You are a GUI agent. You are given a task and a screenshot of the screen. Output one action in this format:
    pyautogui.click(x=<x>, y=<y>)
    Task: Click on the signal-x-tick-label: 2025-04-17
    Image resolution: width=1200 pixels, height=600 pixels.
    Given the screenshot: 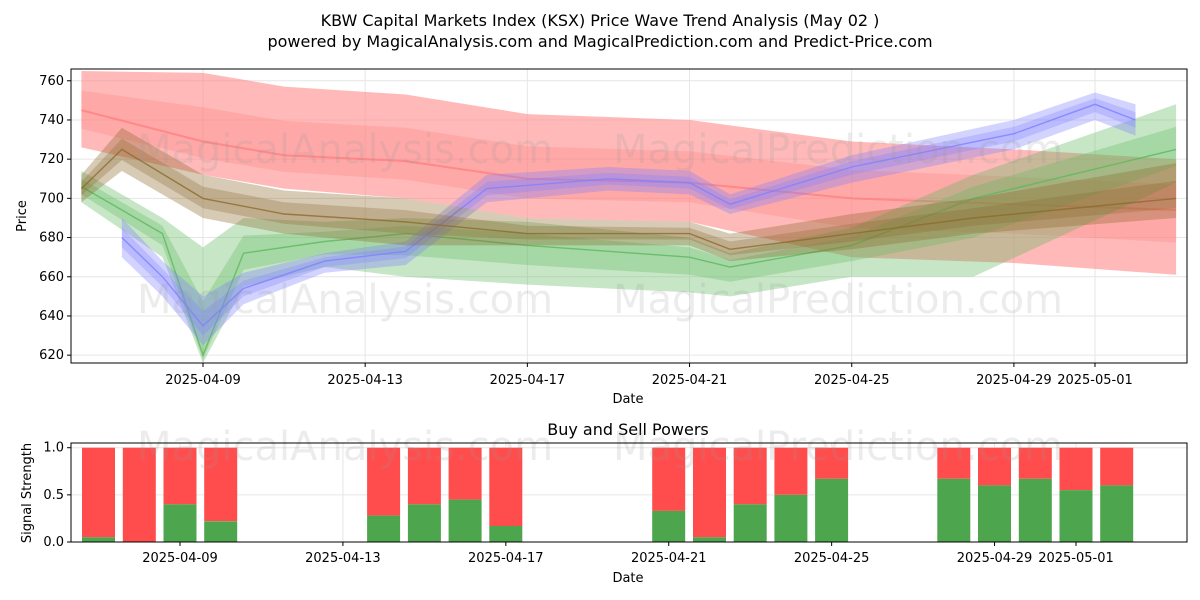 What is the action you would take?
    pyautogui.click(x=506, y=558)
    